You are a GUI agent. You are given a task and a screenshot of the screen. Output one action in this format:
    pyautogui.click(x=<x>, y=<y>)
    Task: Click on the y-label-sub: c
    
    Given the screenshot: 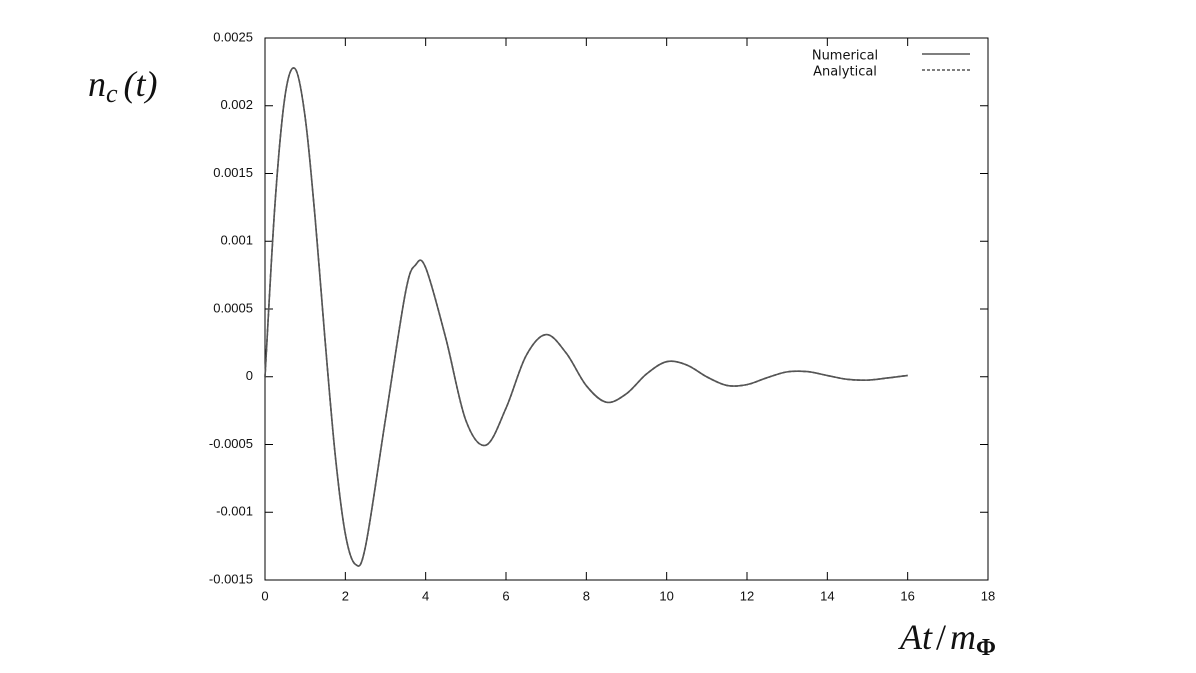 What is the action you would take?
    pyautogui.click(x=112, y=93)
    